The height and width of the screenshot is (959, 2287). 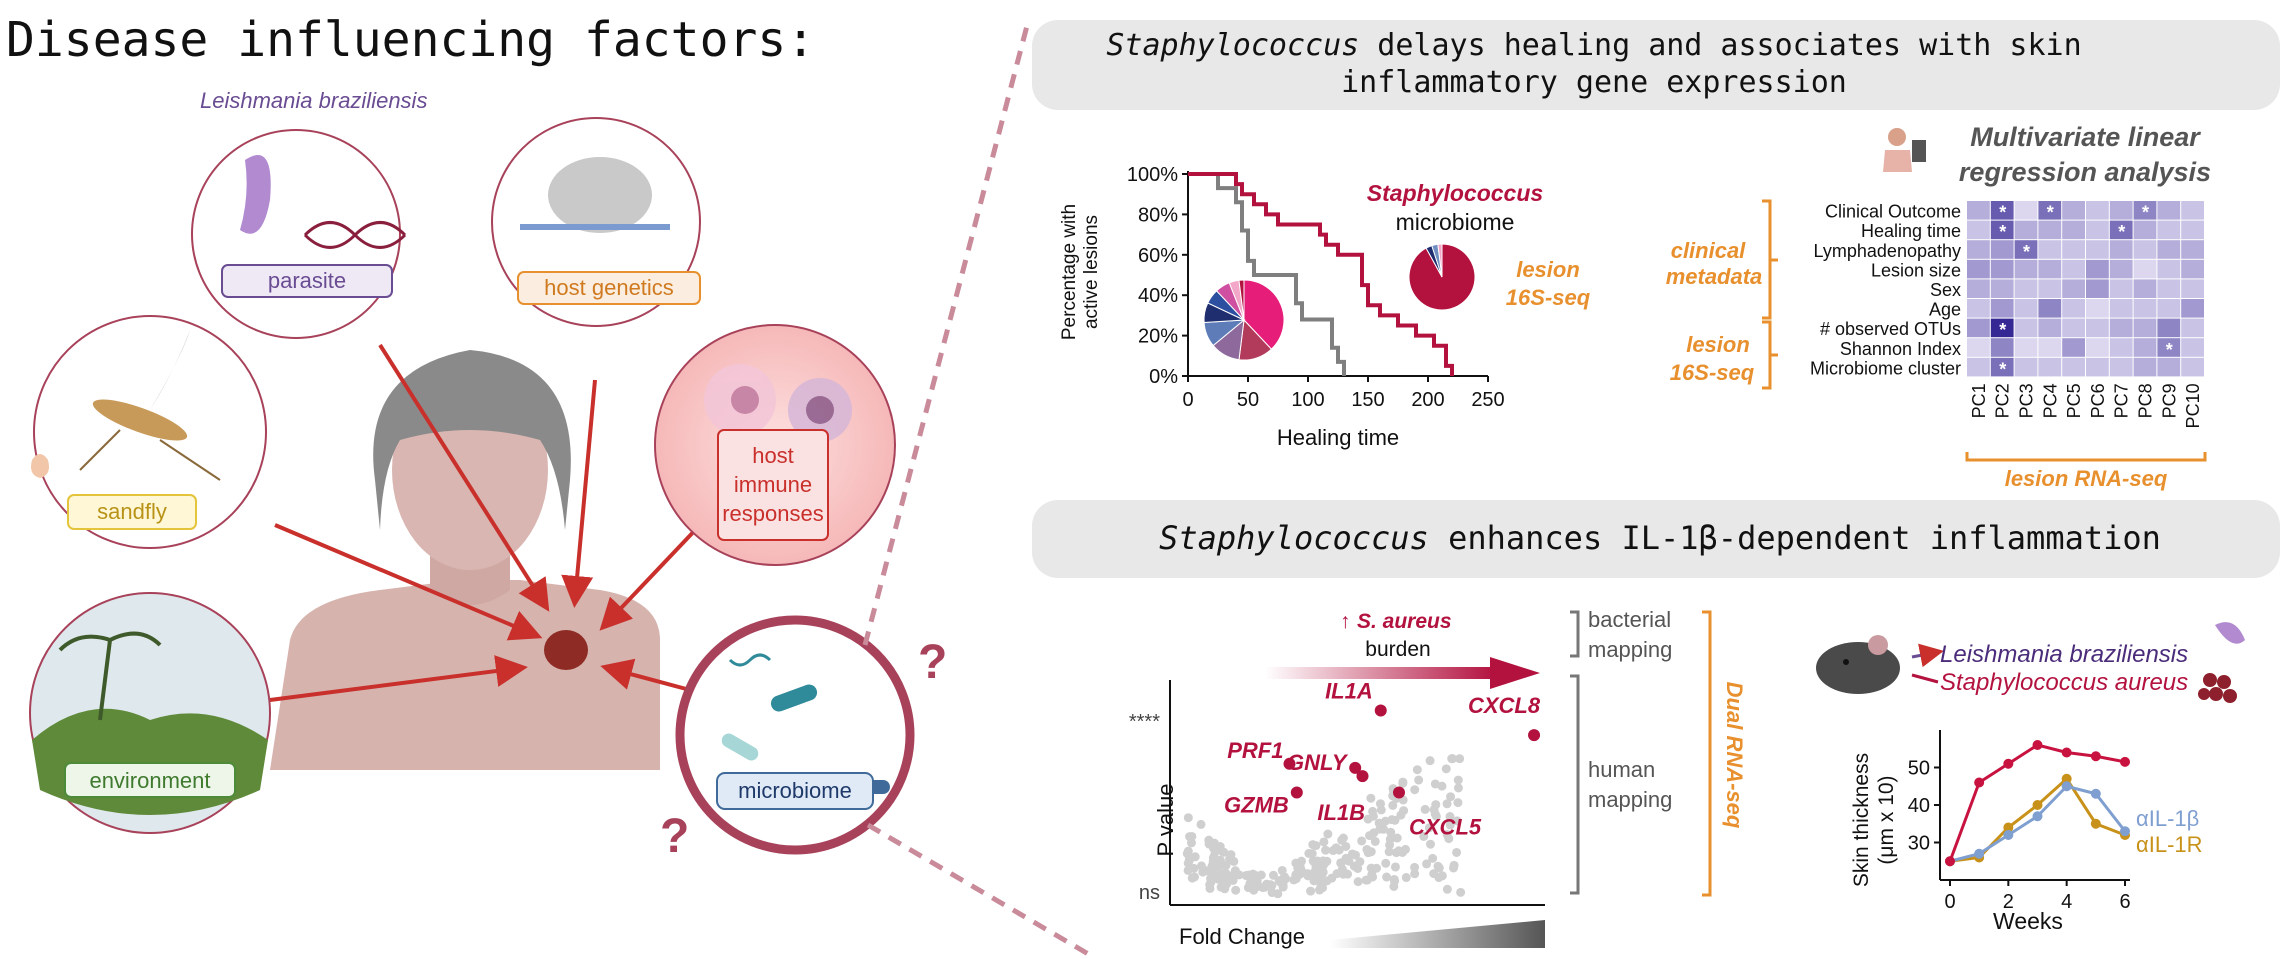 I want to click on clinical-group-2: metadata, so click(x=1714, y=276).